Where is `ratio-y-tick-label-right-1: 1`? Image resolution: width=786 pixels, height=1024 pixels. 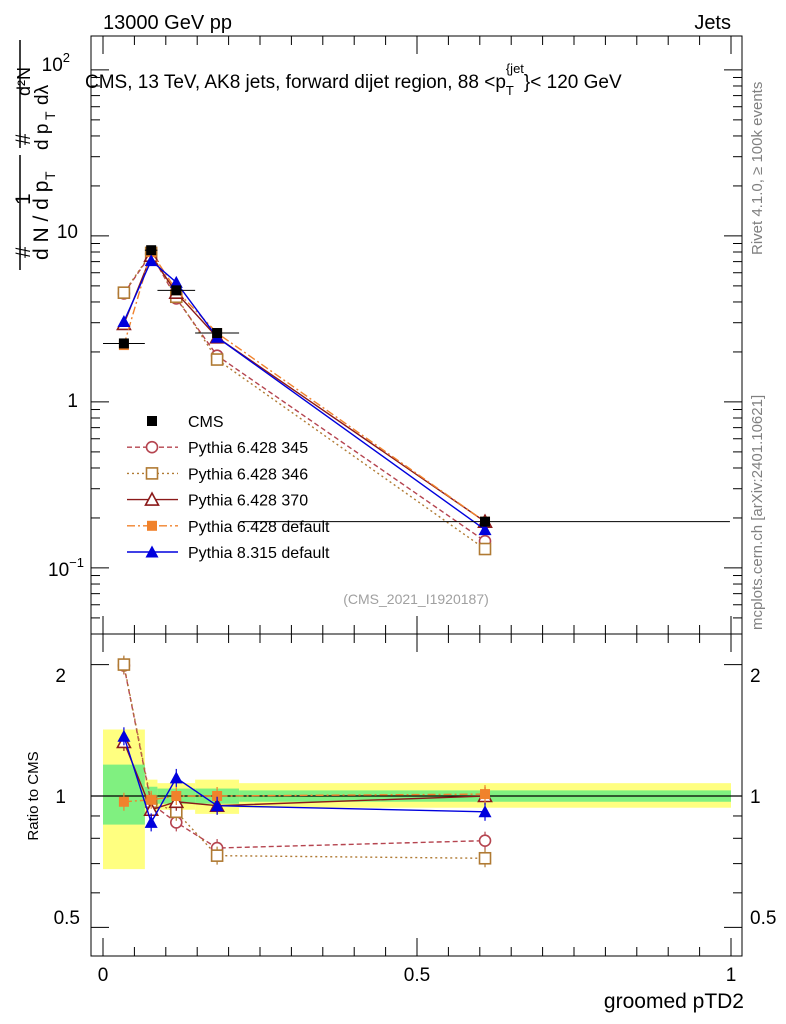
ratio-y-tick-label-right-1: 1 is located at coordinates (755, 797).